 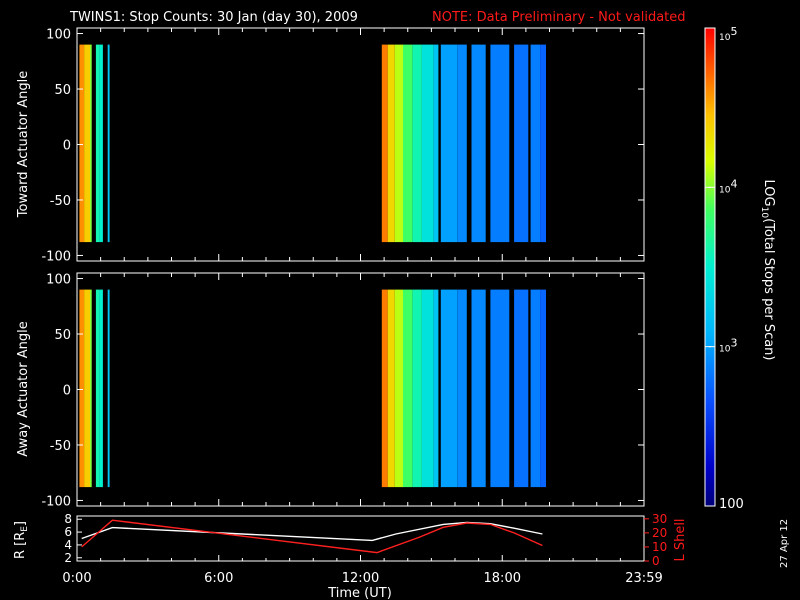 I want to click on orbit-plot-frame, so click(x=360, y=538).